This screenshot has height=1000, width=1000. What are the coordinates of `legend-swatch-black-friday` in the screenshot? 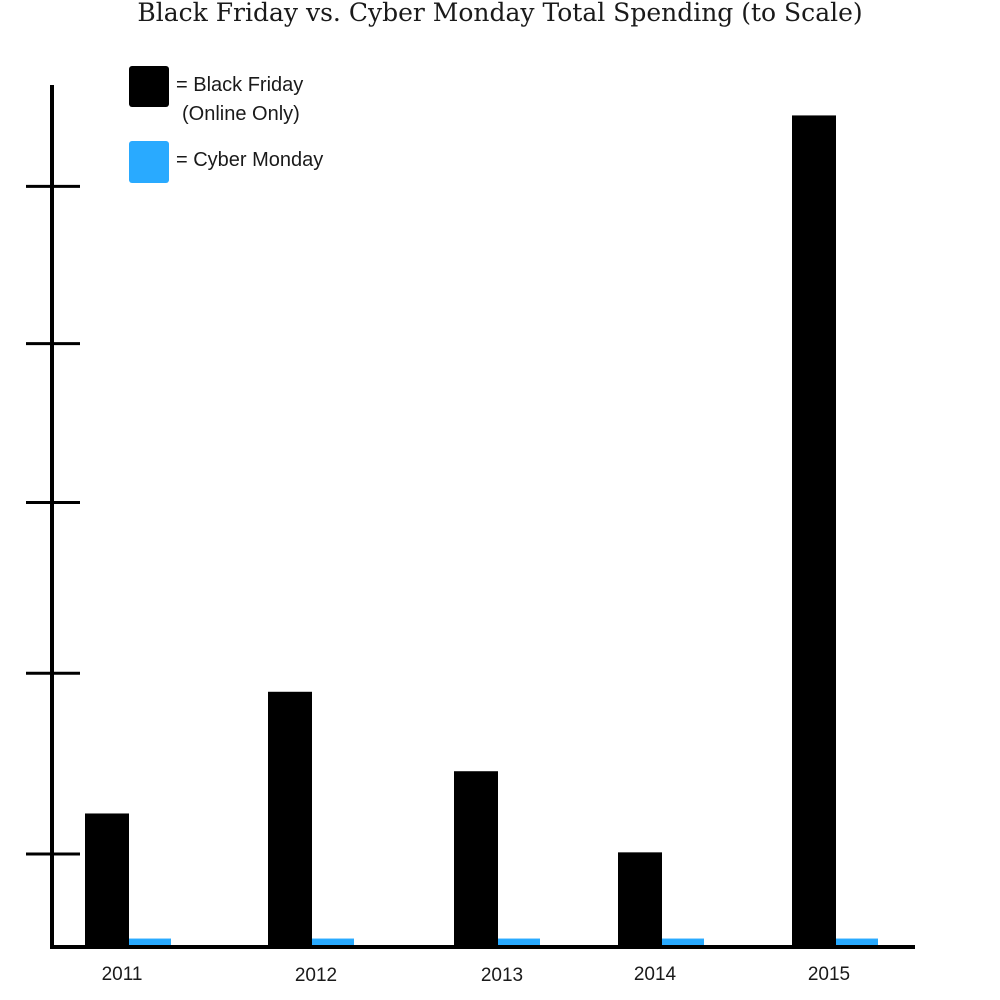 It's located at (149, 86).